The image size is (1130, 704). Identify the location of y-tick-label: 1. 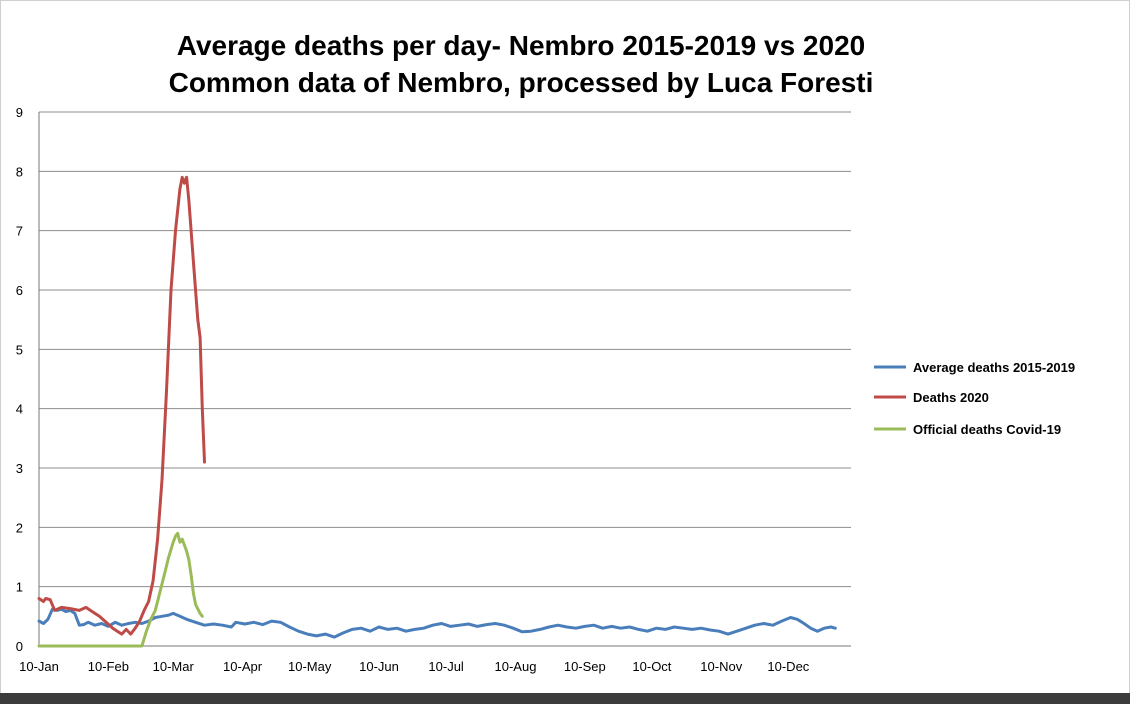
(19, 587).